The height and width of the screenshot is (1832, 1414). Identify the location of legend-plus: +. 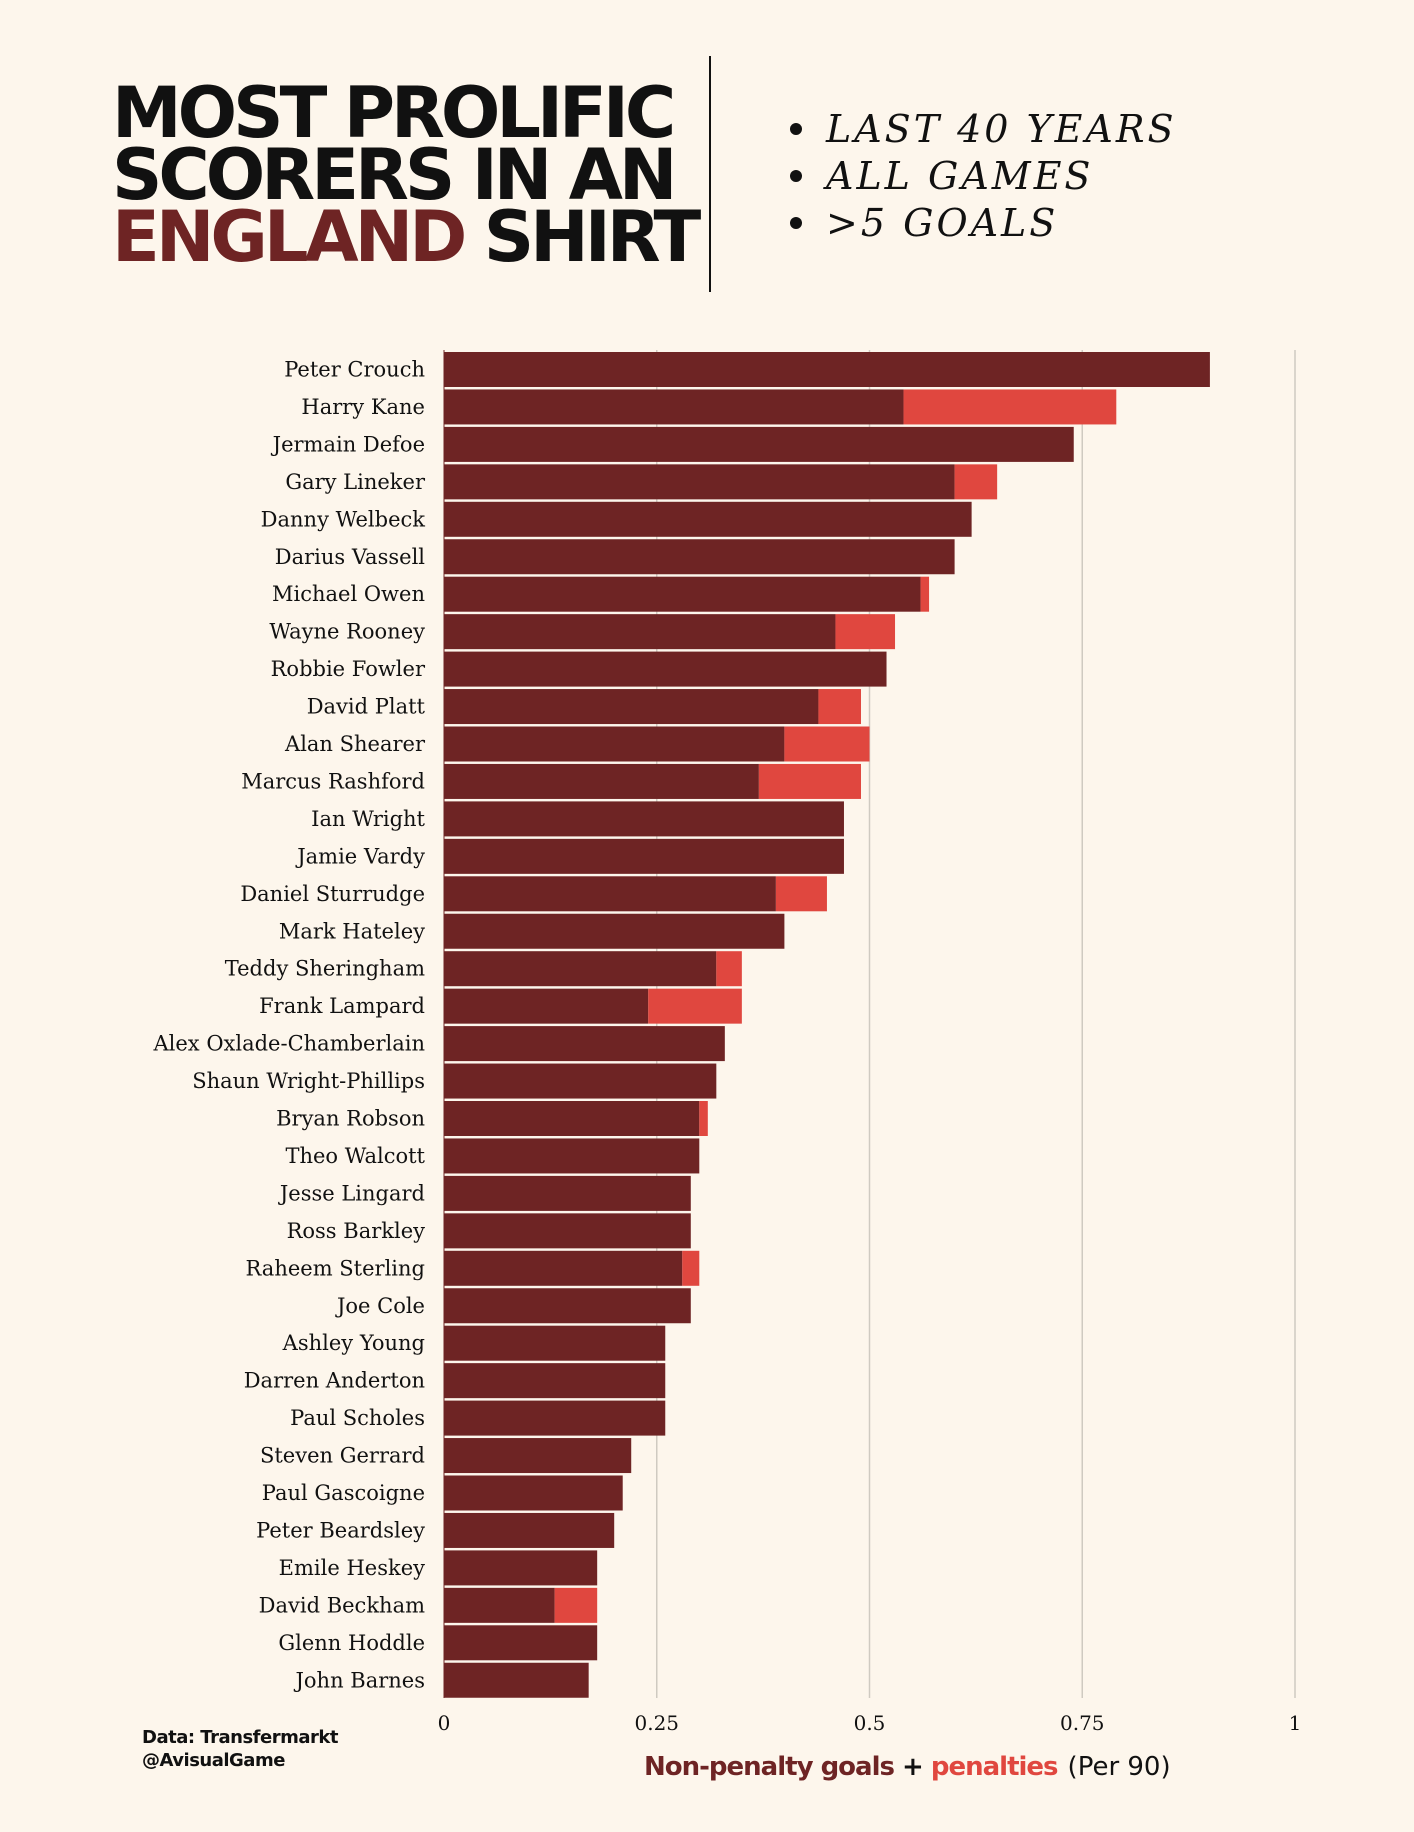
(912, 1767).